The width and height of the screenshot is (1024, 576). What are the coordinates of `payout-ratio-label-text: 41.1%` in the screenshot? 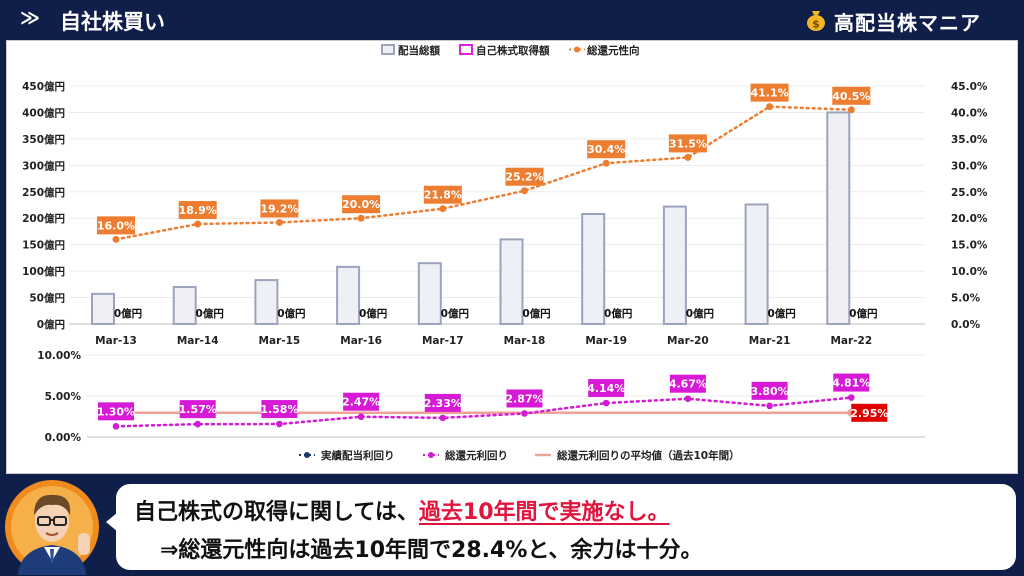 It's located at (770, 93).